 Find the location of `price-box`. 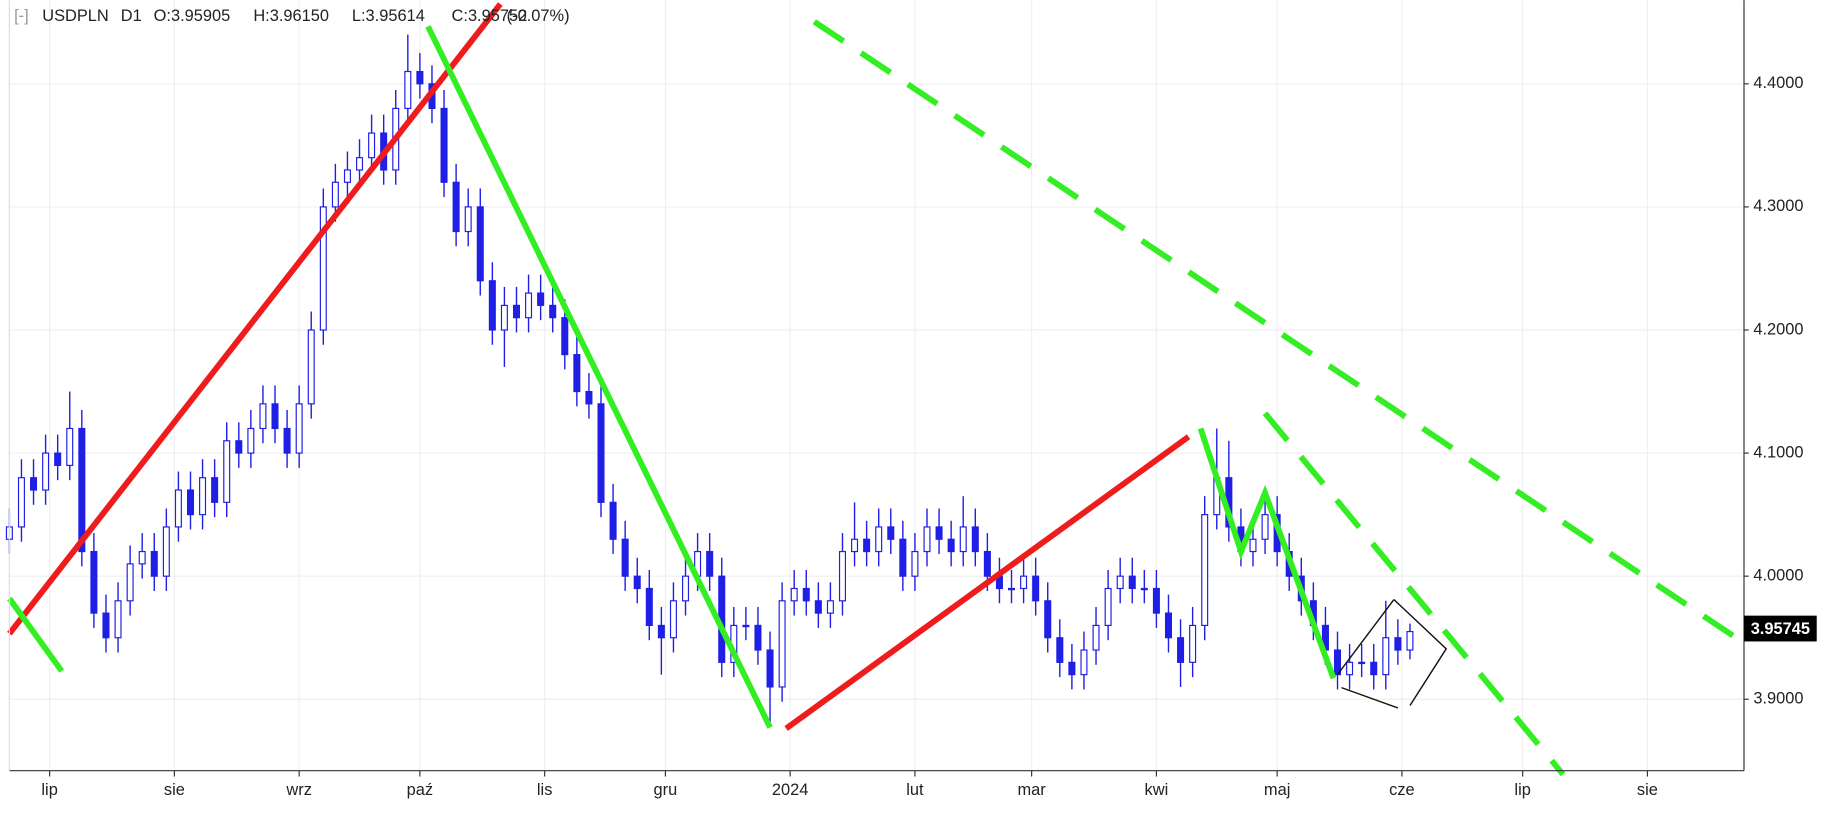

price-box is located at coordinates (1780, 628).